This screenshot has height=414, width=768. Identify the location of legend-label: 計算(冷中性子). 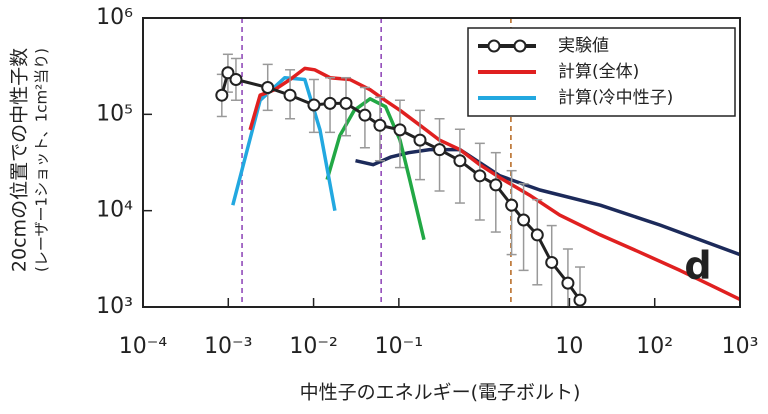
(615, 98).